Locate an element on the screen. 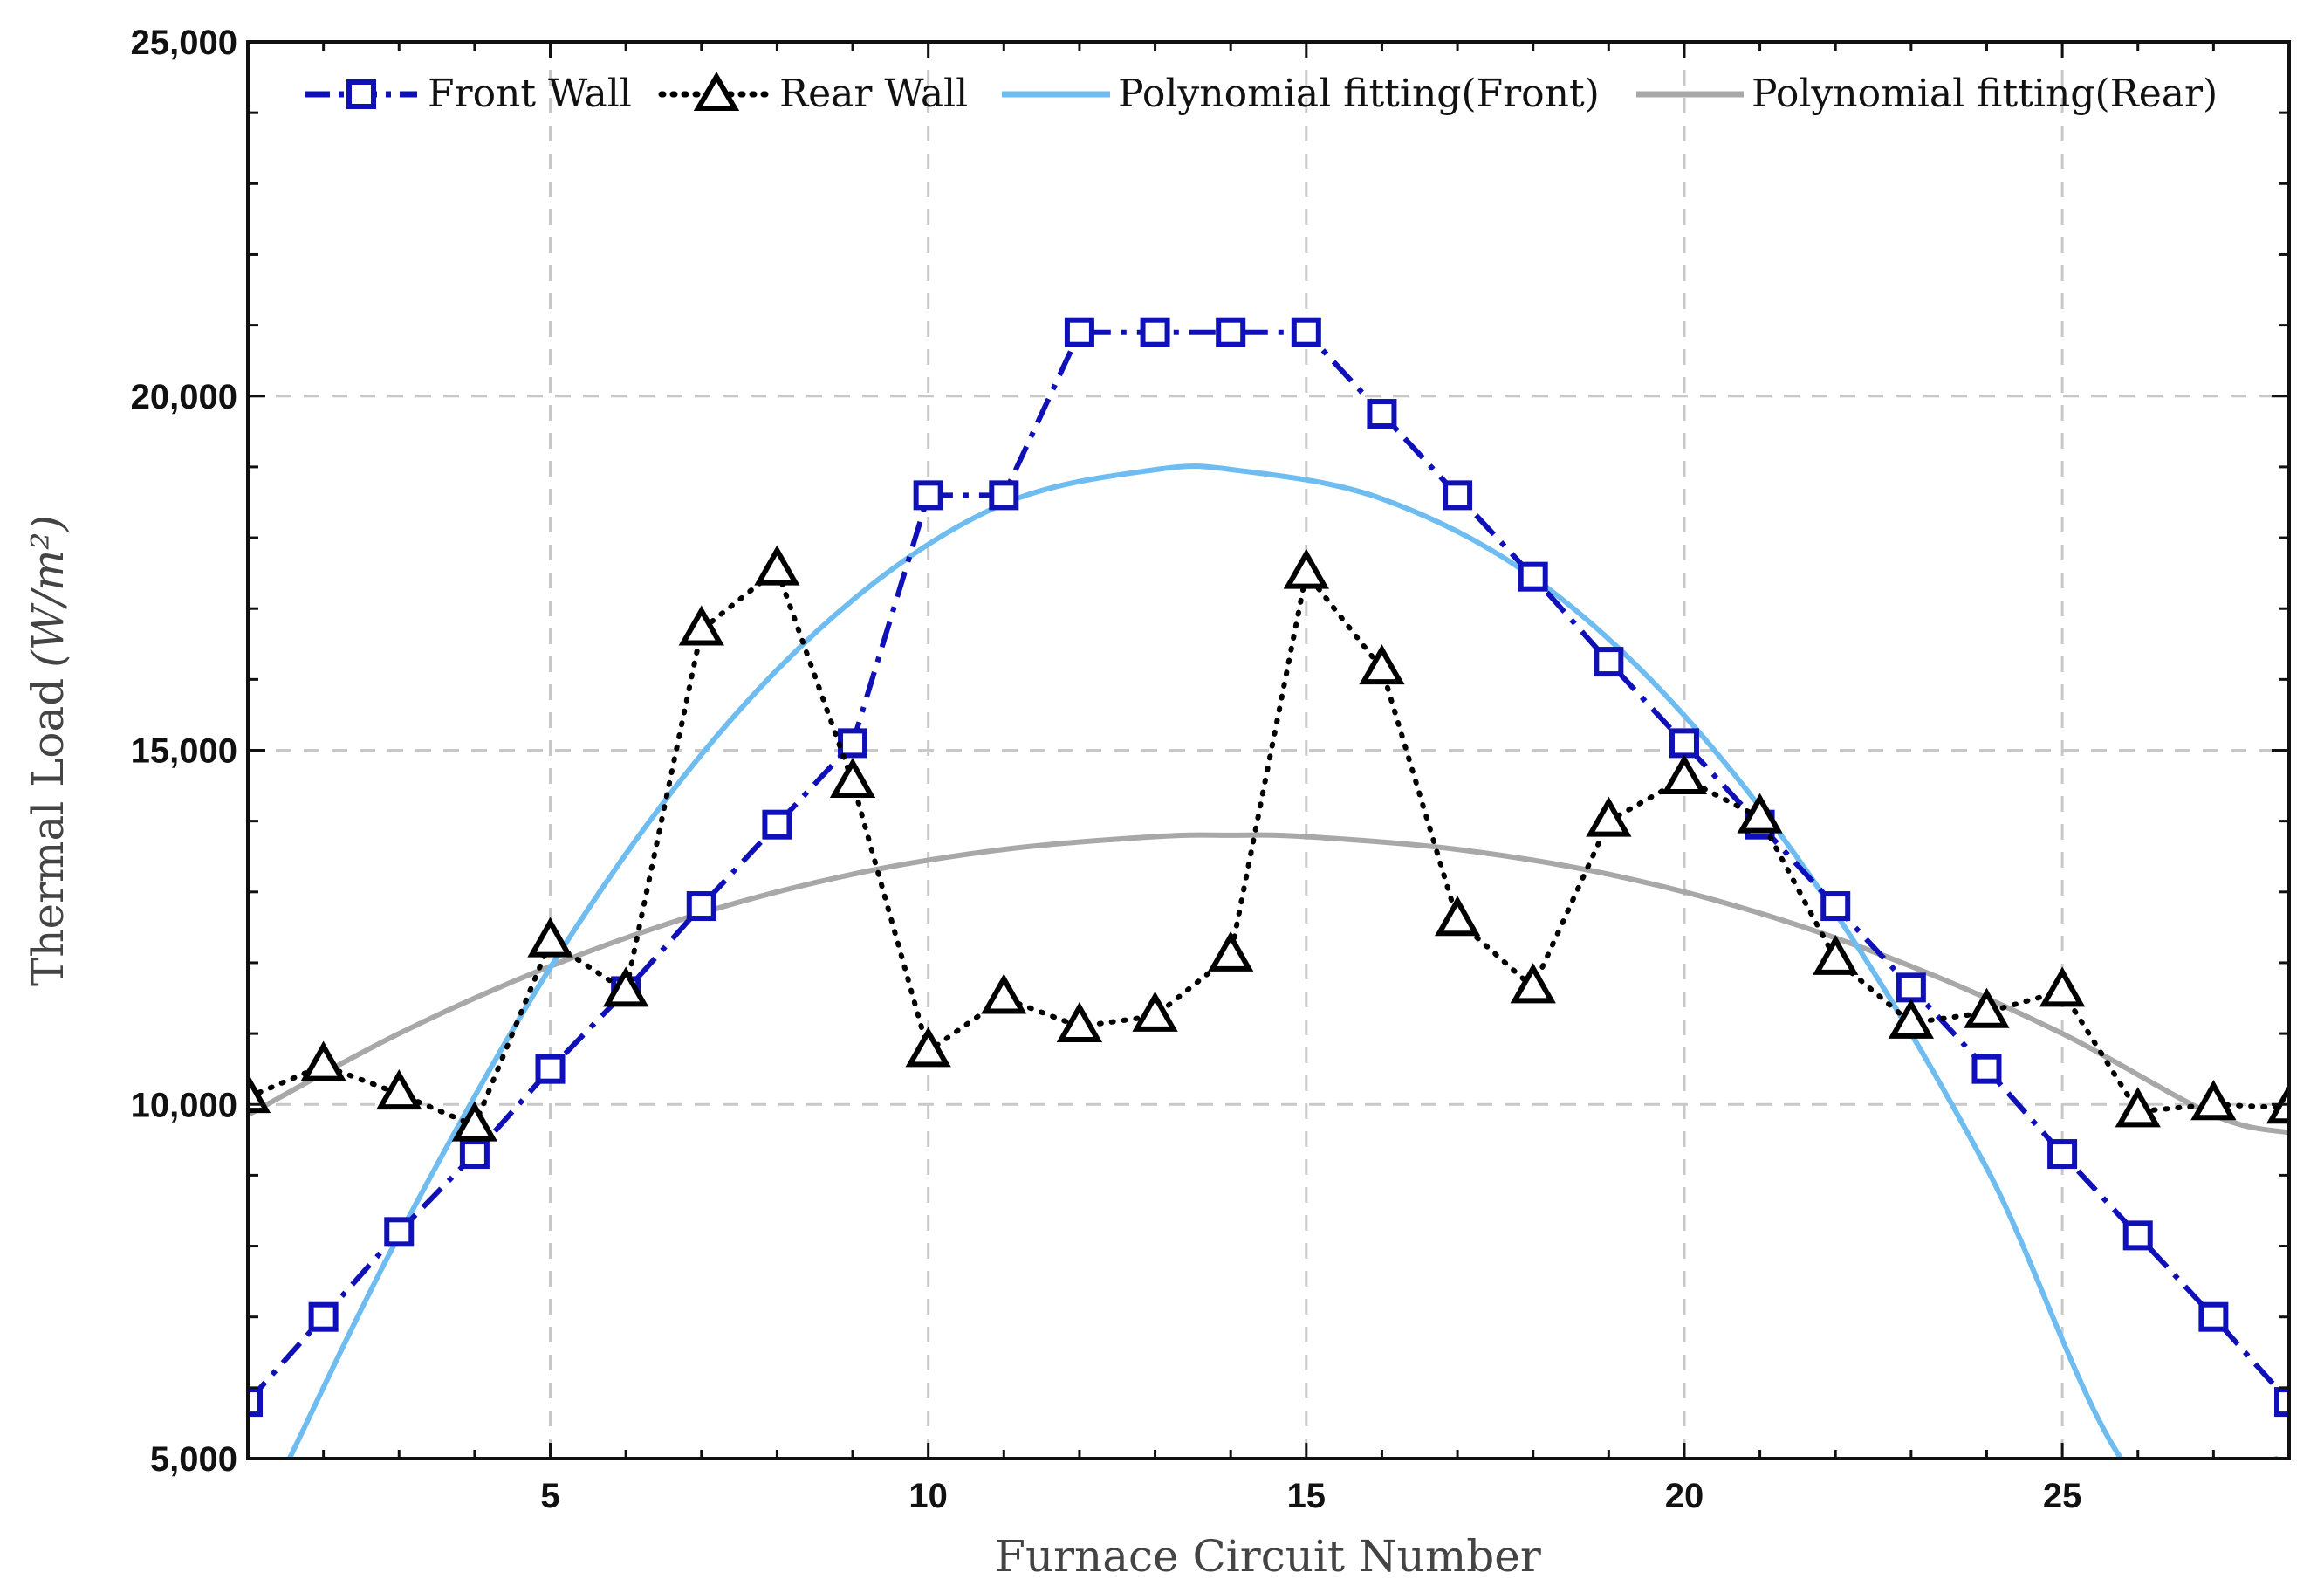 This screenshot has width=2324, height=1593. y-axis-title: Thermal Load (W/m²) is located at coordinates (48, 750).